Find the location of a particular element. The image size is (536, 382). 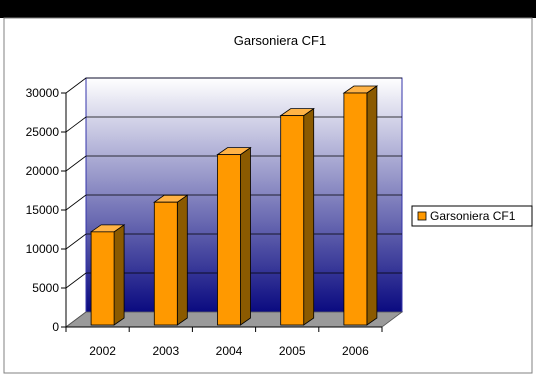

legend: Garsoniera CF1 is located at coordinates (472, 216).